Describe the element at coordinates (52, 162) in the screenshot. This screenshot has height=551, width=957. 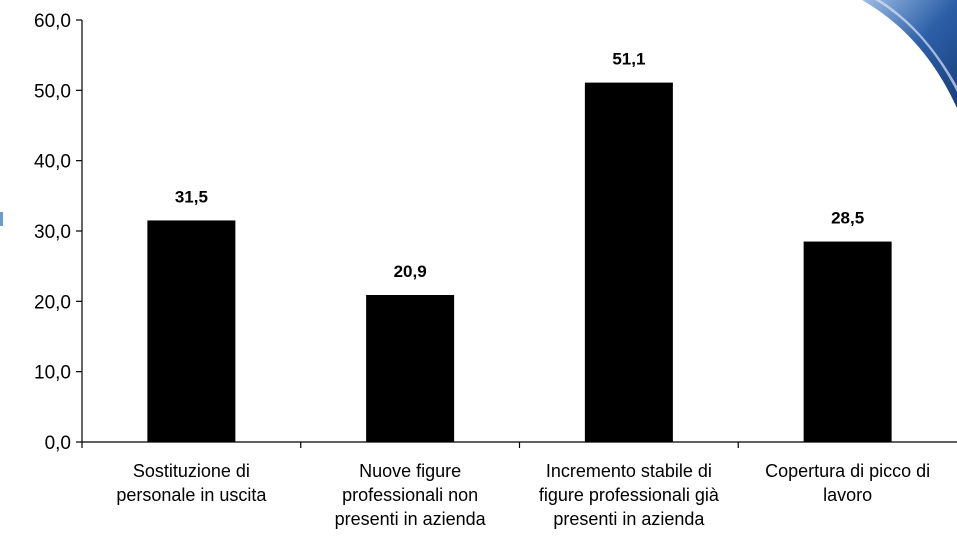
I see `y-tick-label: 40,0` at that location.